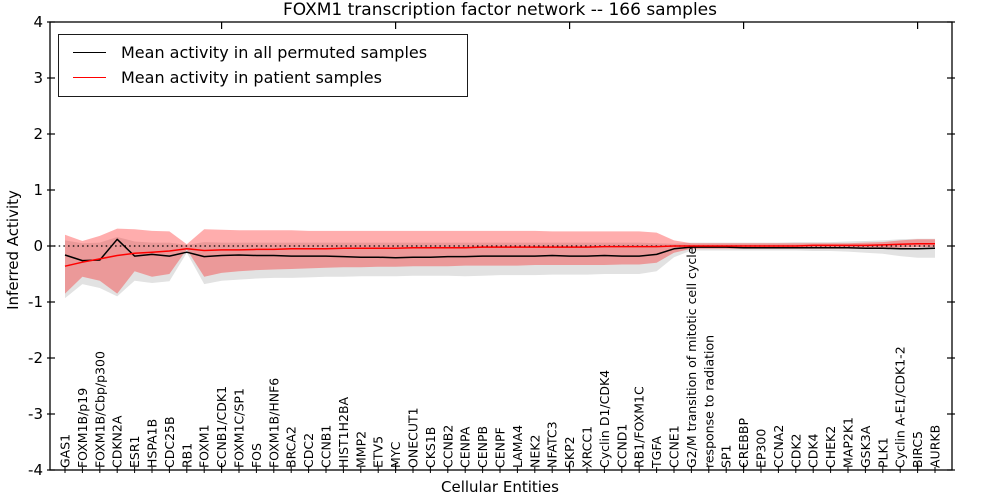 This screenshot has width=1000, height=500. What do you see at coordinates (778, 446) in the screenshot?
I see `x-category-label: CCNA2` at bounding box center [778, 446].